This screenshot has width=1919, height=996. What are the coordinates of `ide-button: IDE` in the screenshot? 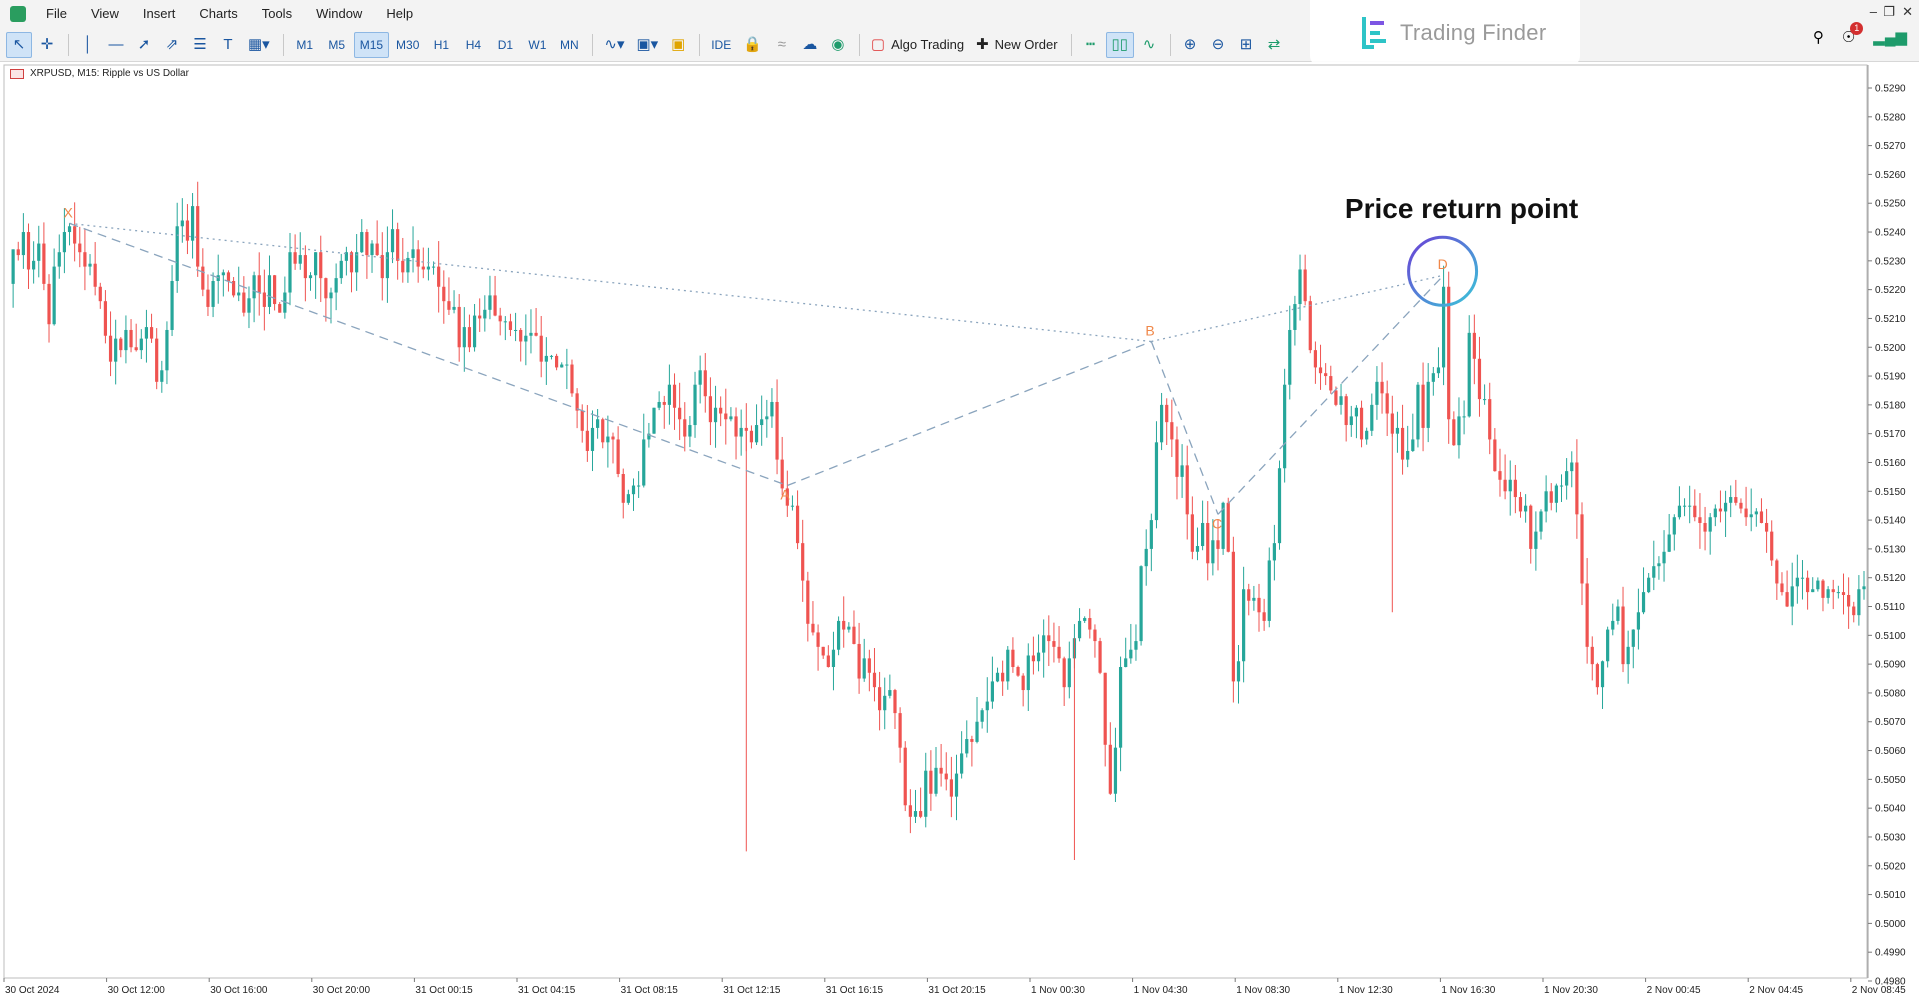 It's located at (721, 44).